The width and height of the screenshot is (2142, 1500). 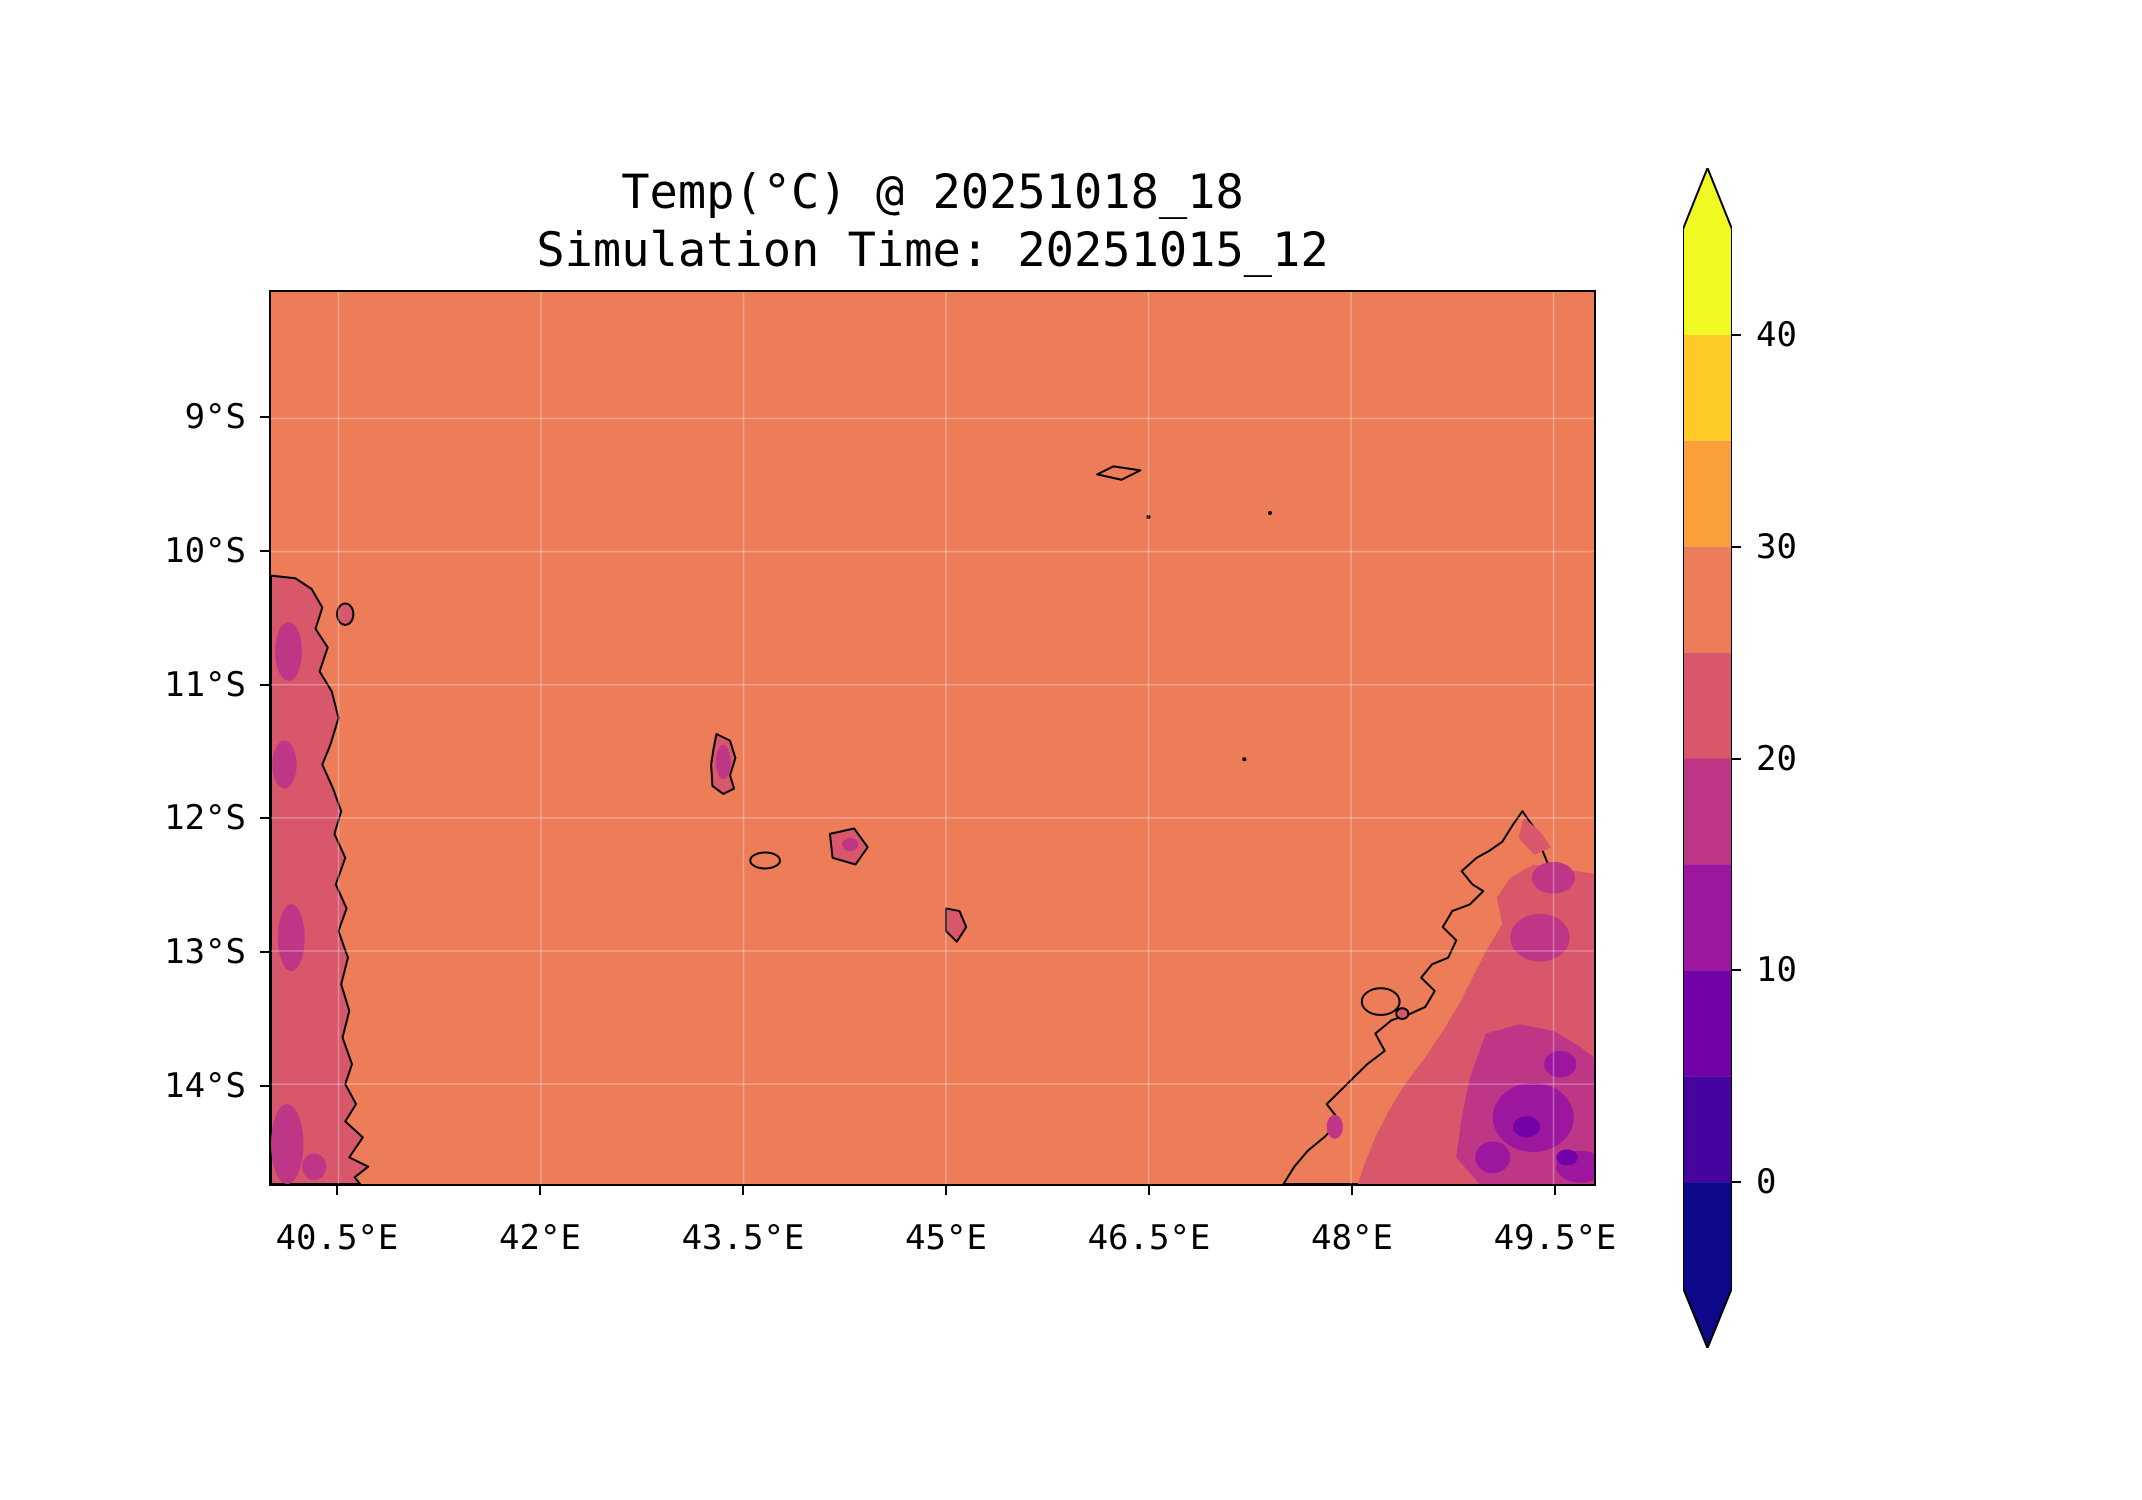 I want to click on y-tick-label: 11°S, so click(x=205, y=685).